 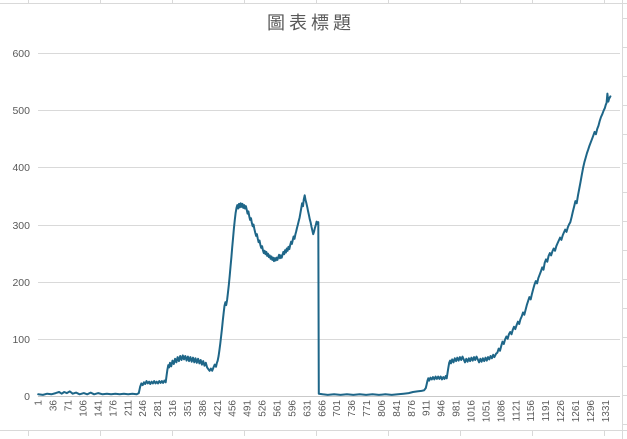 What do you see at coordinates (21, 111) in the screenshot?
I see `svg-text: 500` at bounding box center [21, 111].